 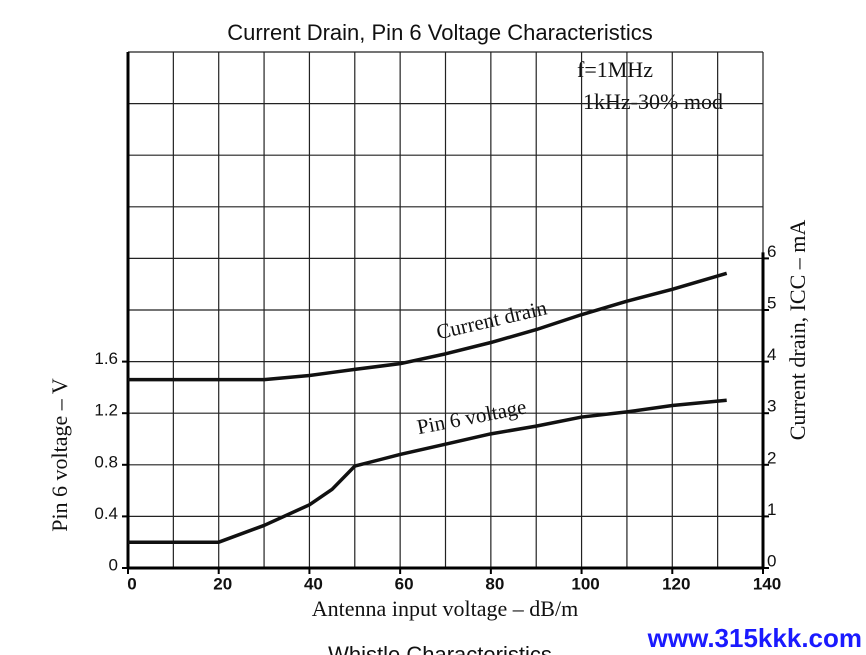 I want to click on series-line, so click(x=428, y=326).